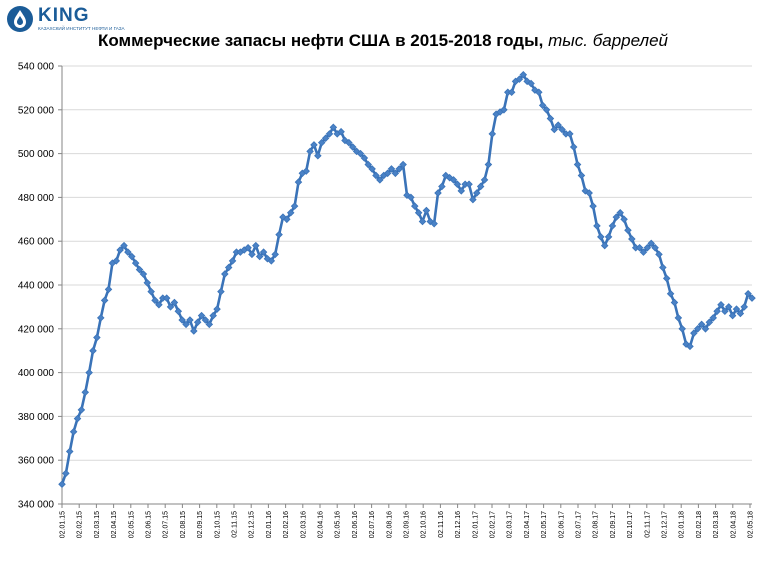 Image resolution: width=766 pixels, height=575 pixels. I want to click on y-tick-label: 460 000, so click(36, 242).